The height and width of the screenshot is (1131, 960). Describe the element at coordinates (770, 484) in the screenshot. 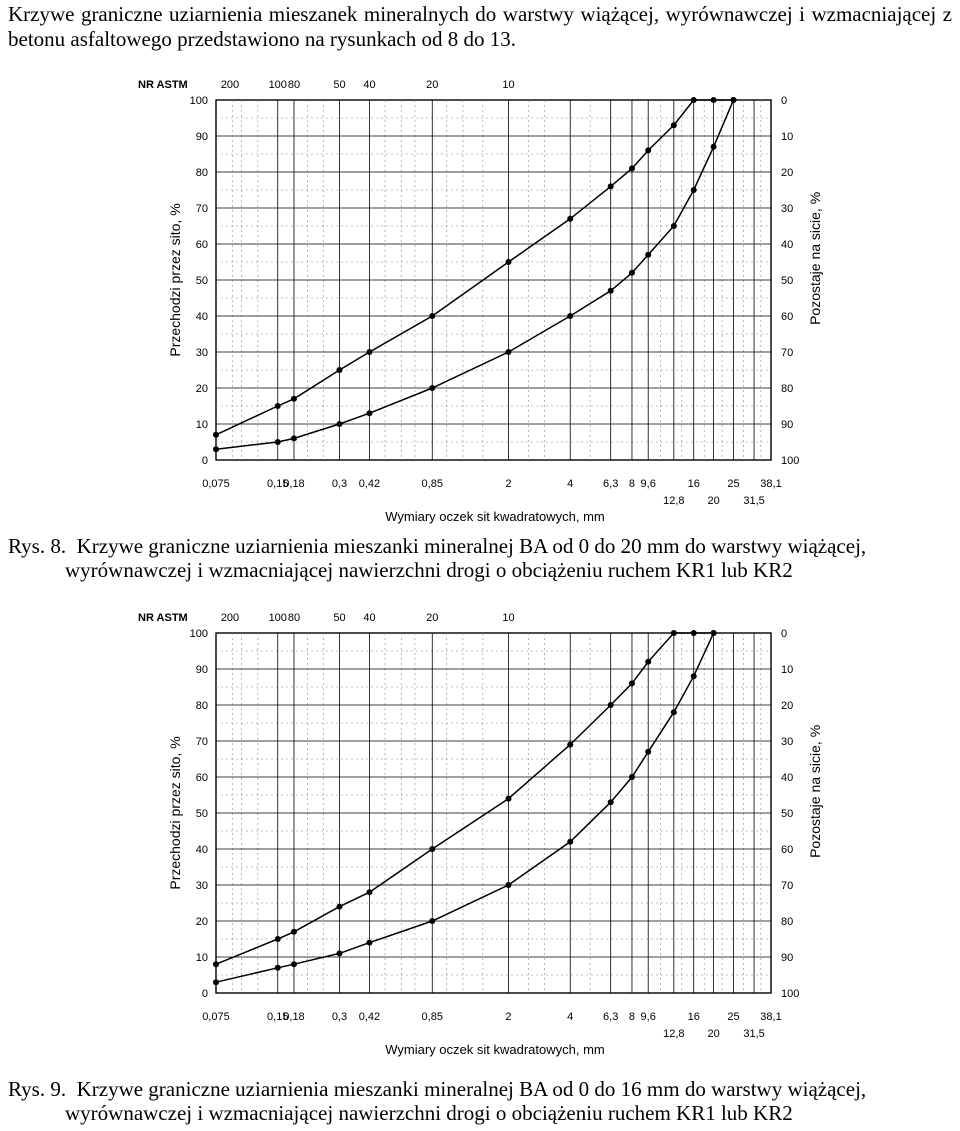

I see `x-tick-label: 38,1` at that location.